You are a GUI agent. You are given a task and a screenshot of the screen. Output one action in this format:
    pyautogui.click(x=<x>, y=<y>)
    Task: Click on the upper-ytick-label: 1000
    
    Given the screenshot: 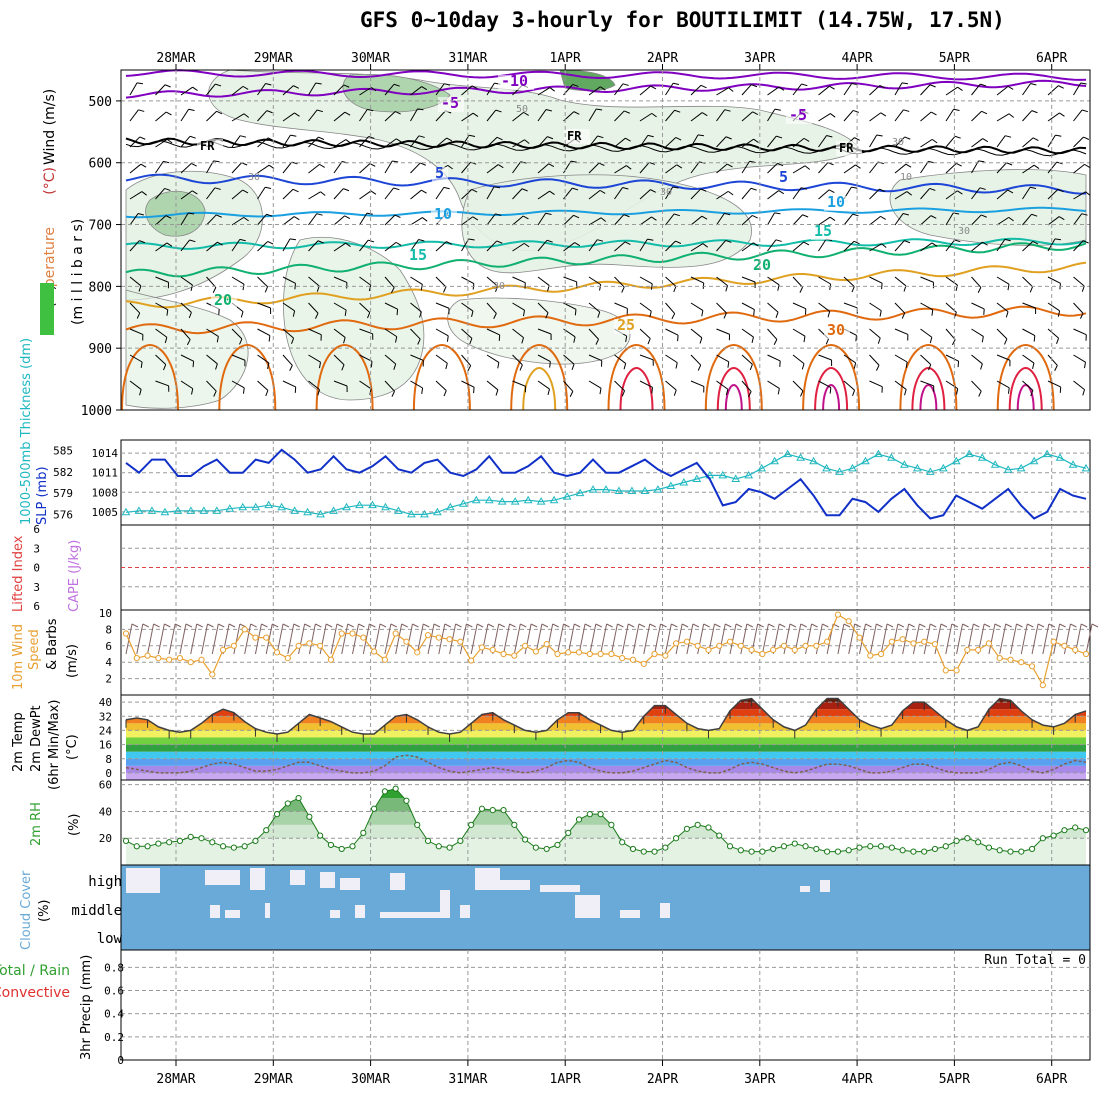 What is the action you would take?
    pyautogui.click(x=96, y=411)
    